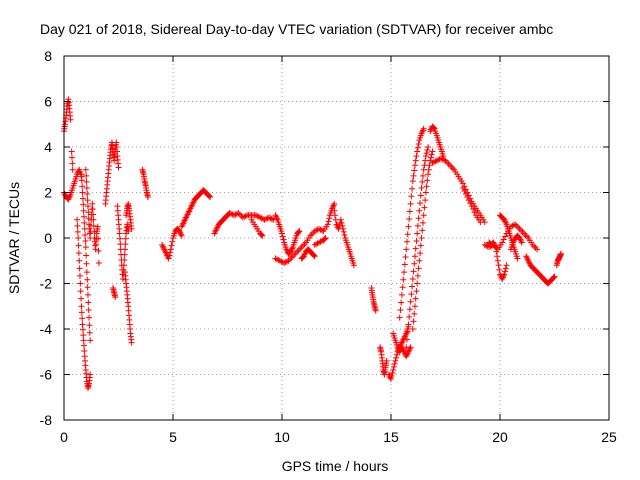 The height and width of the screenshot is (480, 640). What do you see at coordinates (64, 437) in the screenshot?
I see `x-tick-label: 0` at bounding box center [64, 437].